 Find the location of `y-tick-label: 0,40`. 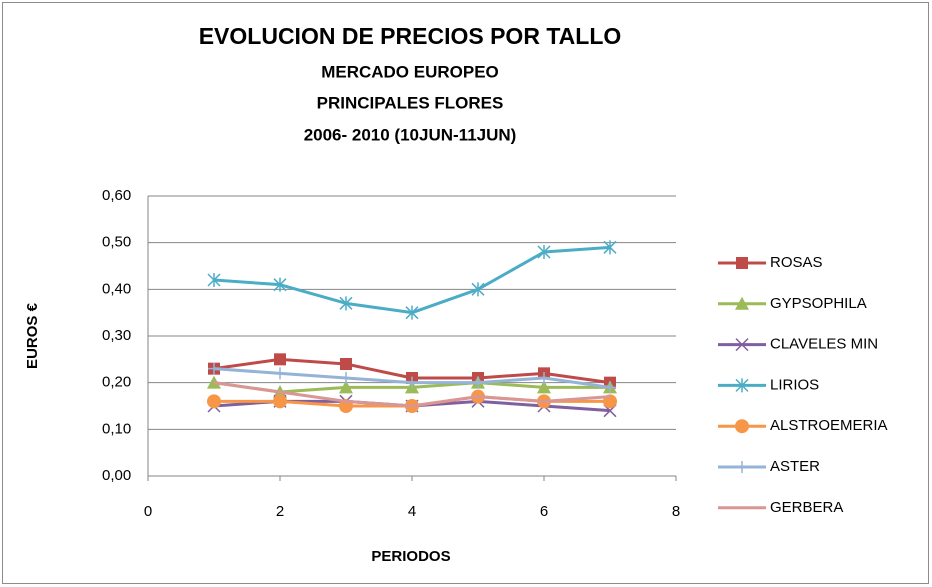

y-tick-label: 0,40 is located at coordinates (116, 288).